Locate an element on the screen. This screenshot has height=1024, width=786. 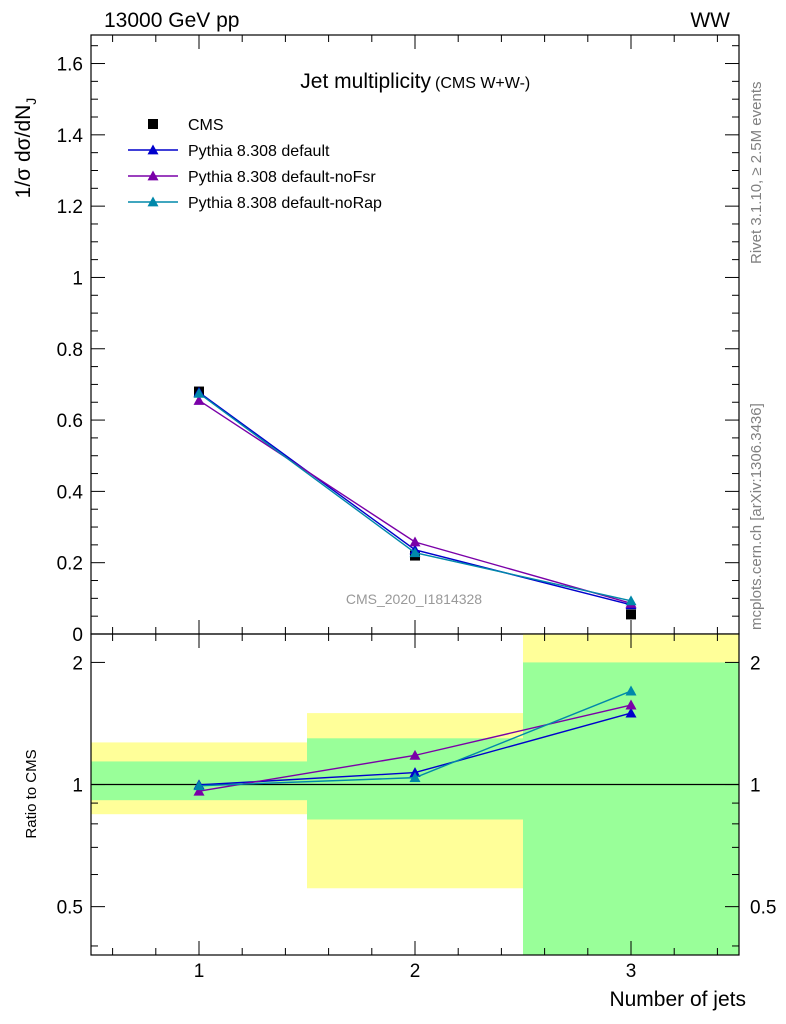
ratio-y-tick-label: 2 is located at coordinates (77, 663).